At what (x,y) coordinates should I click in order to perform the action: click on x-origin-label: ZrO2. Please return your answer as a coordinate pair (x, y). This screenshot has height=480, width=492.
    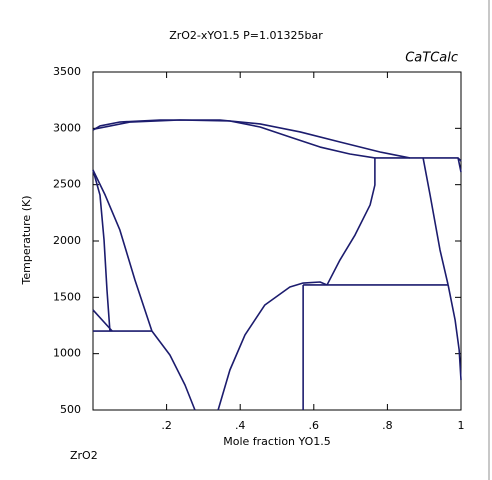
    Looking at the image, I should click on (84, 455).